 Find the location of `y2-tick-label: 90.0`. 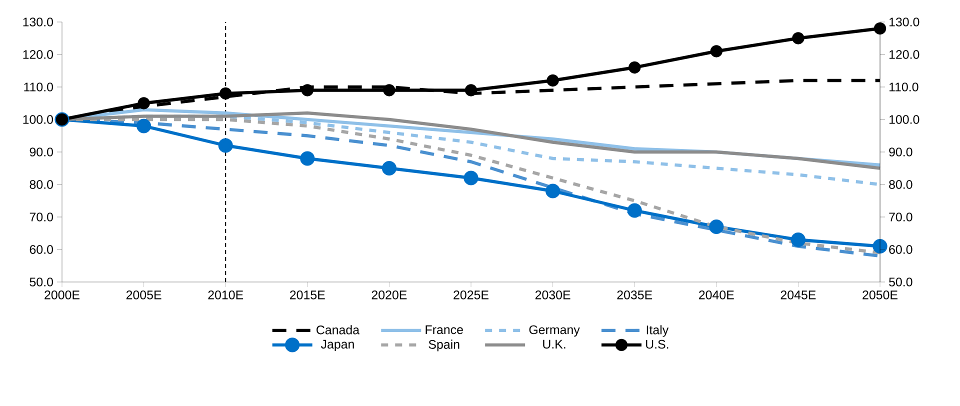

y2-tick-label: 90.0 is located at coordinates (900, 152).